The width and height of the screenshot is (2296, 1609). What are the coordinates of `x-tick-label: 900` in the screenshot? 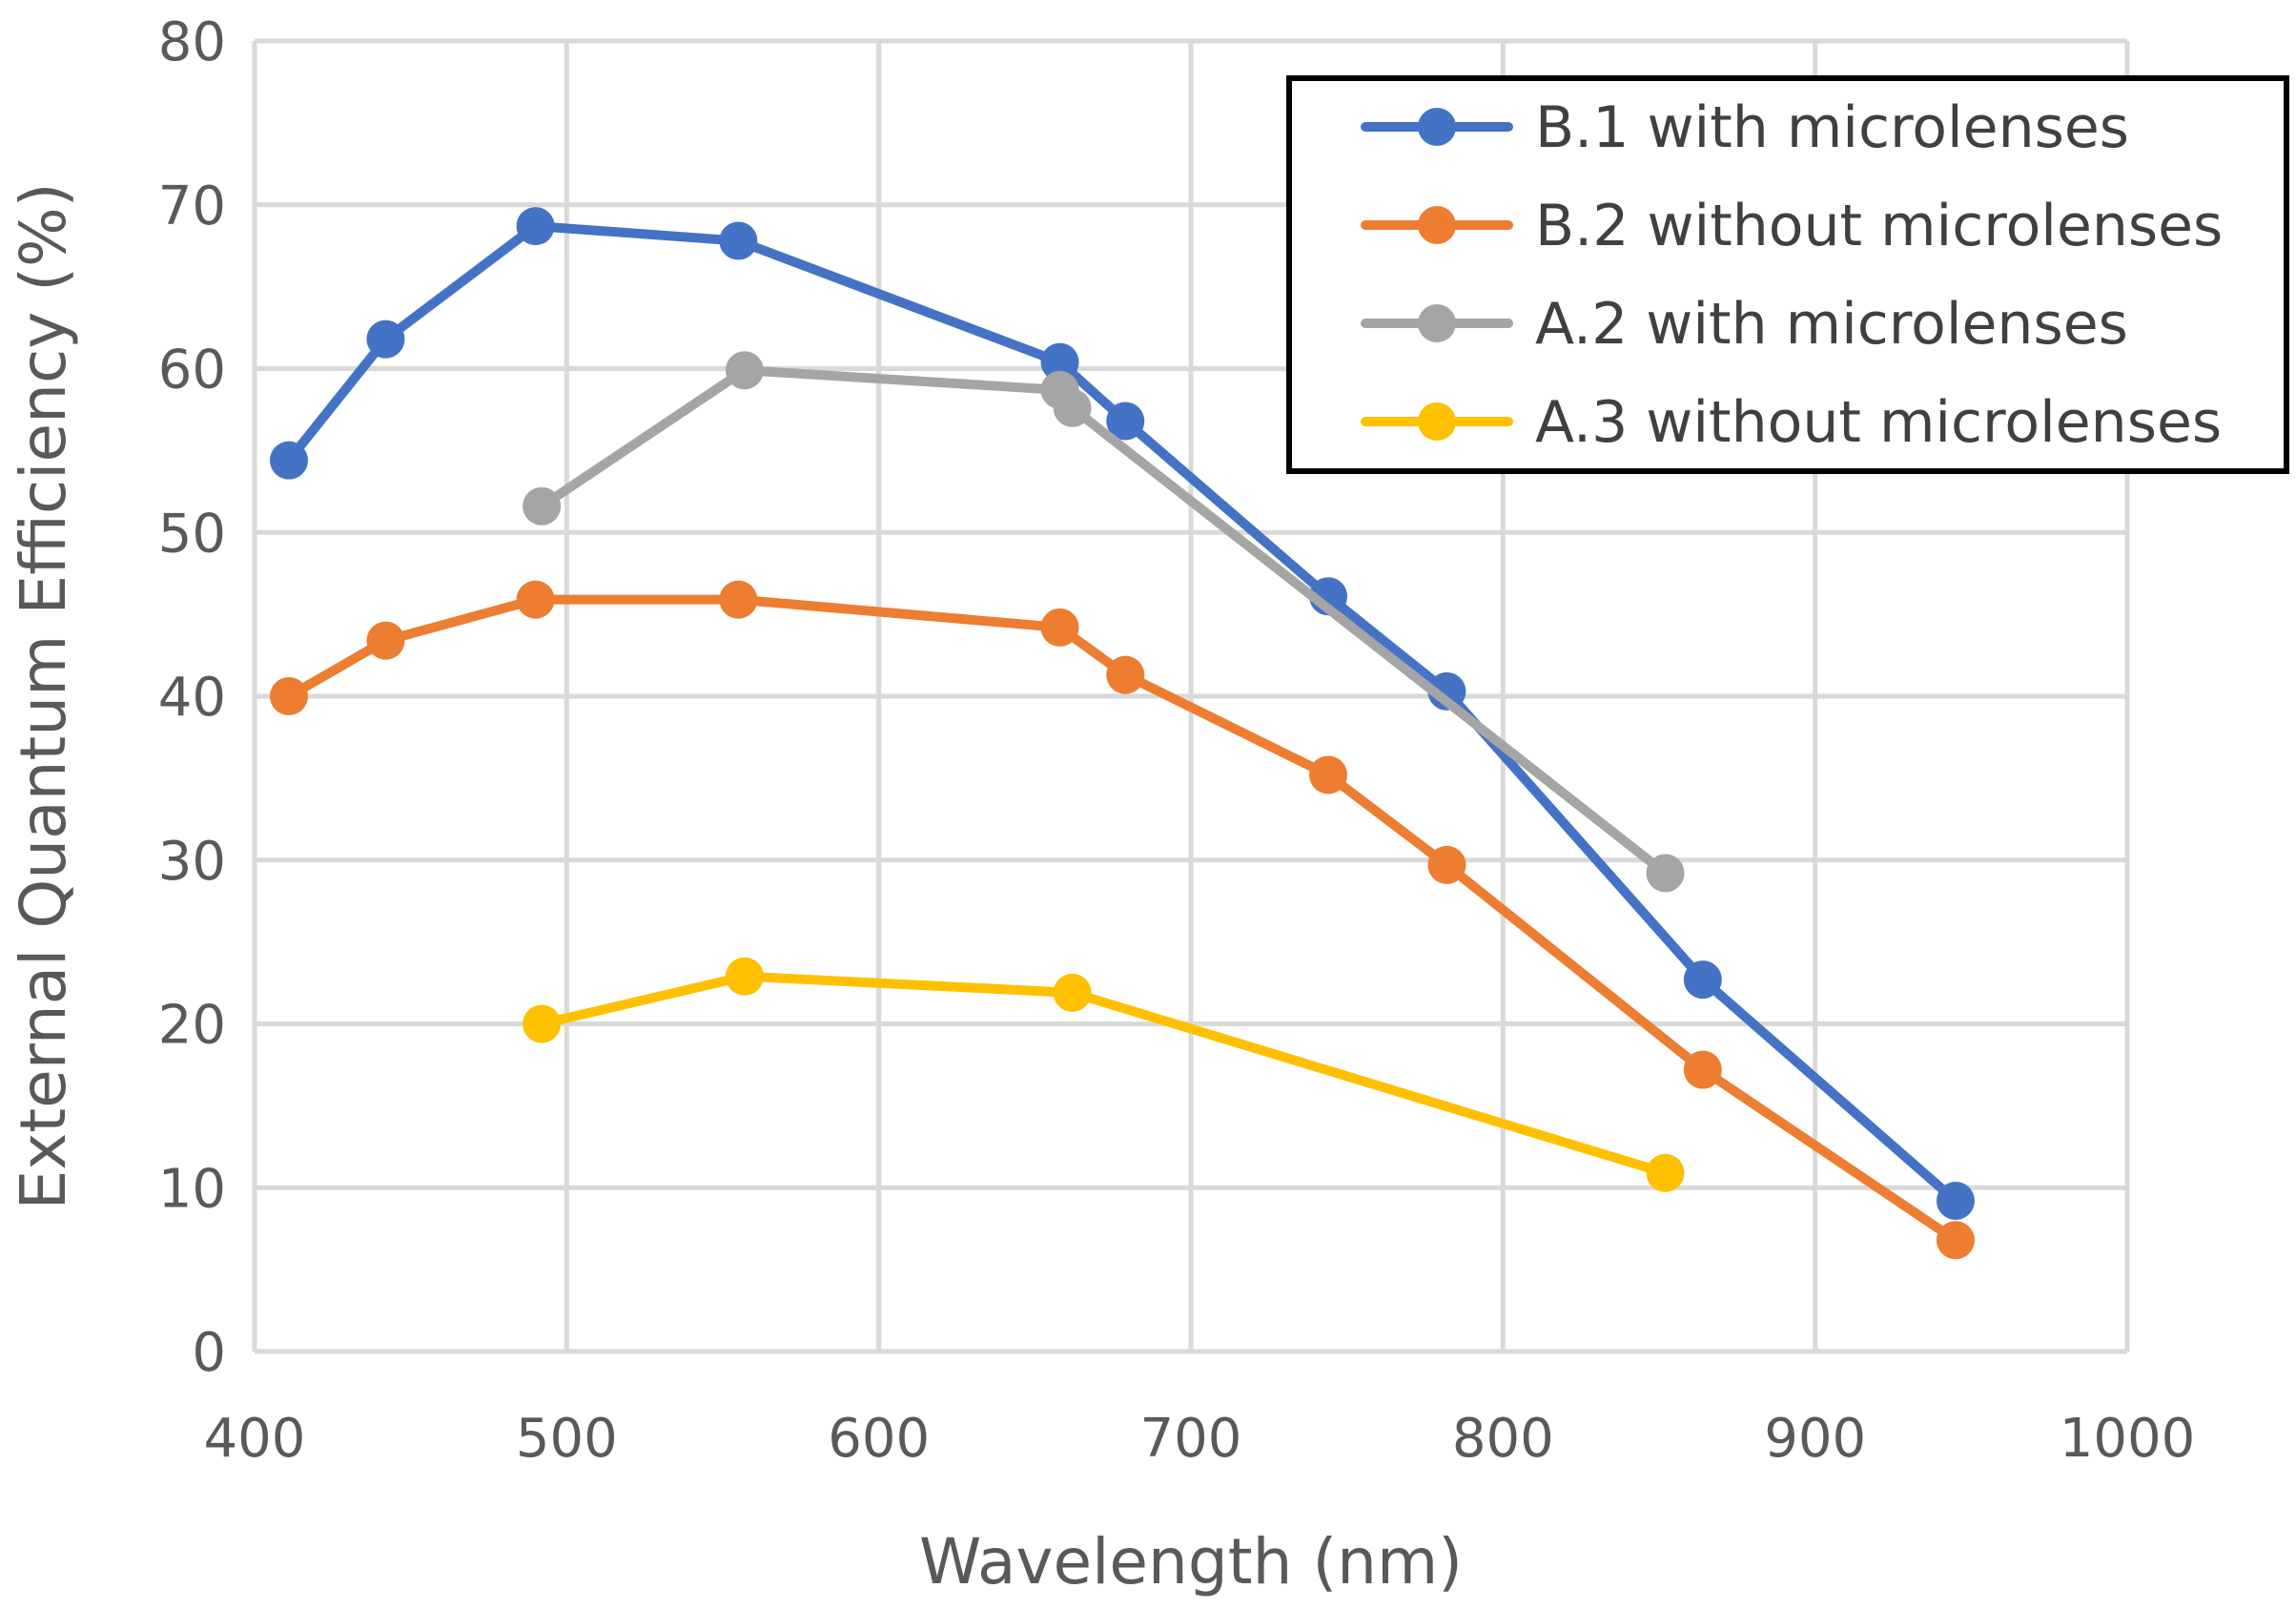 It's located at (1815, 1439).